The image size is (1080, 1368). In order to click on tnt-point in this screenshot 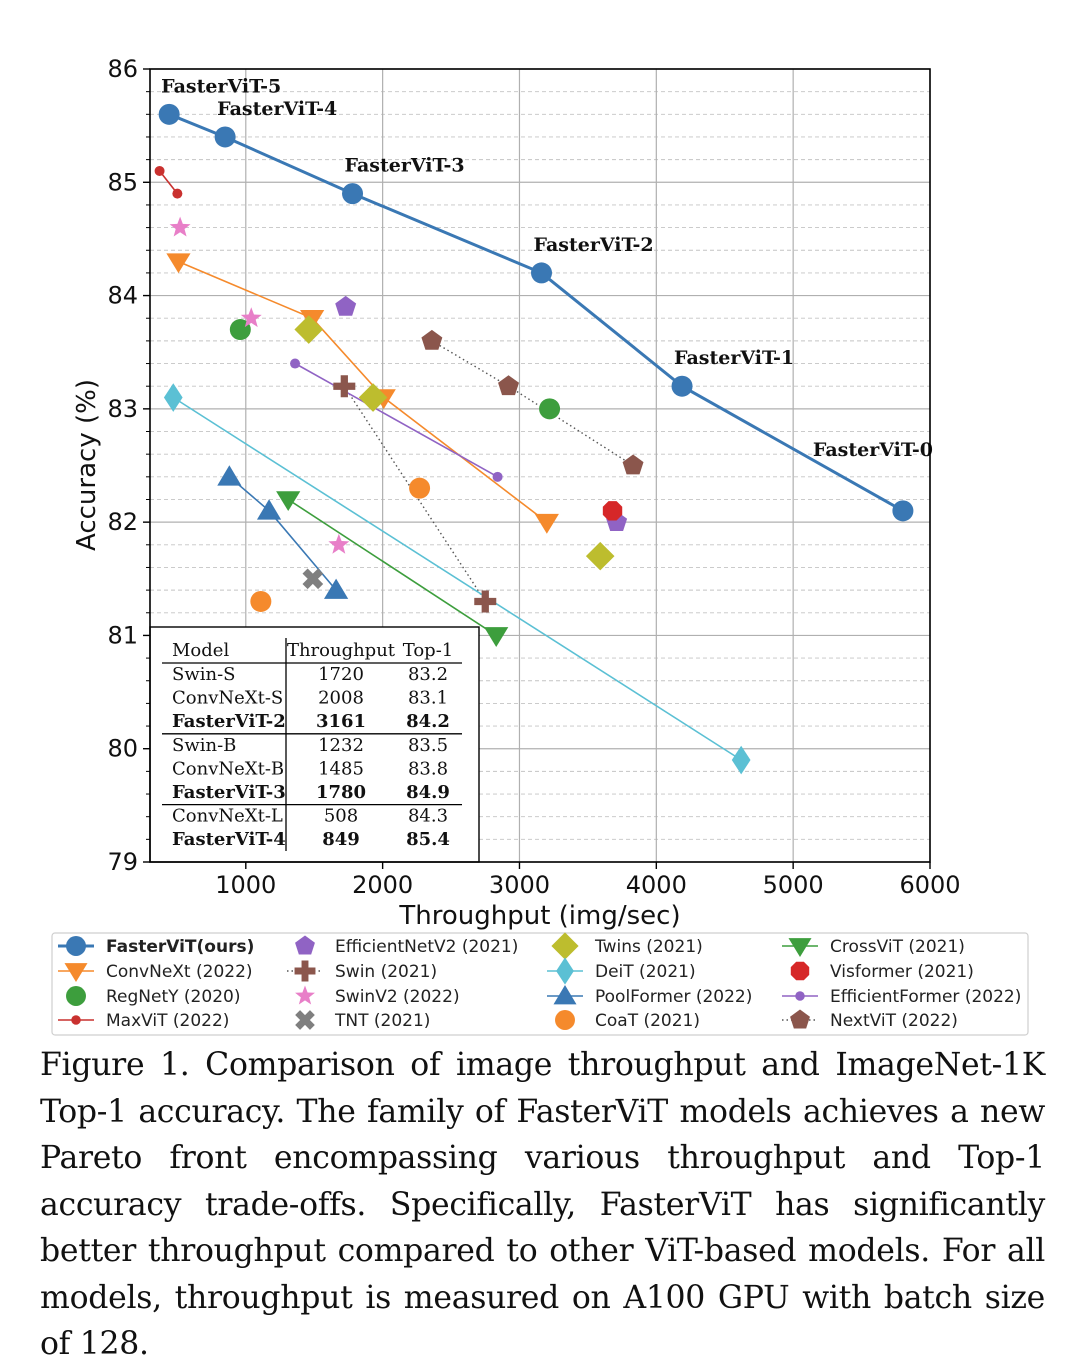, I will do `click(313, 579)`.